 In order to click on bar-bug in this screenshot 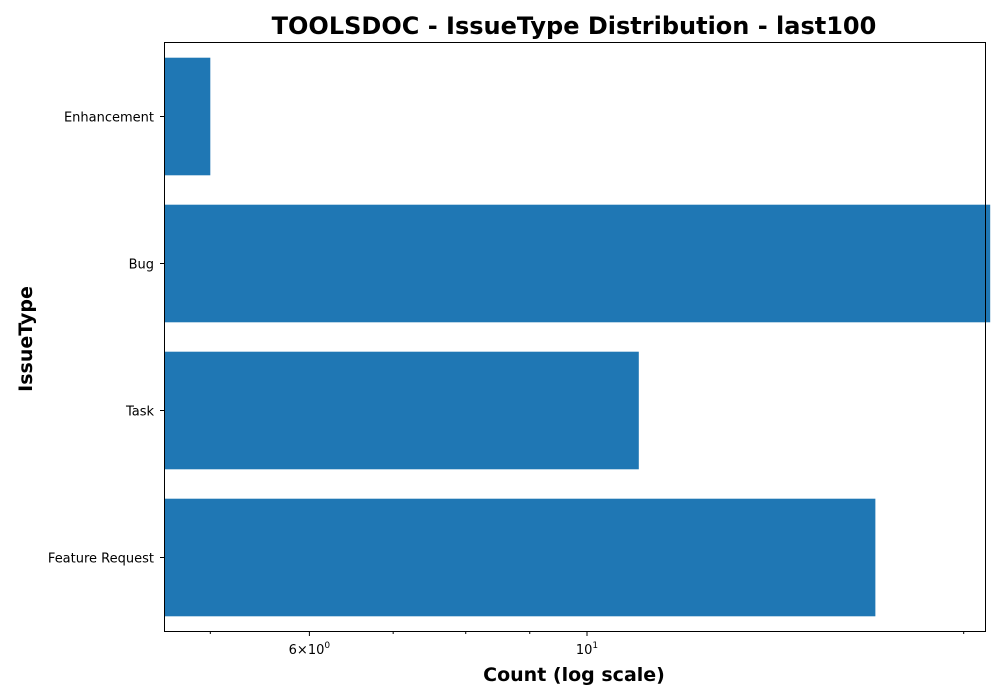, I will do `click(578, 263)`.